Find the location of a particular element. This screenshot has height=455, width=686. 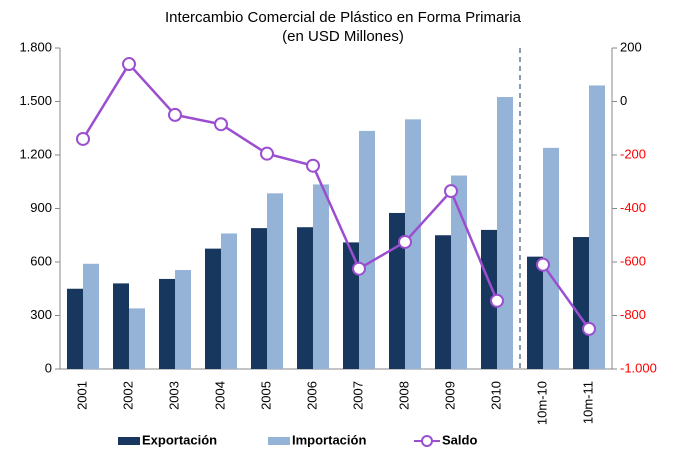

legend-label: Saldo is located at coordinates (459, 439).